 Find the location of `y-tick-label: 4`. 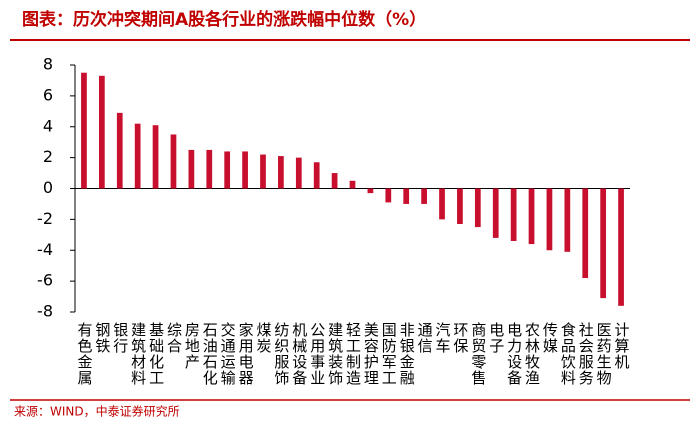

y-tick-label: 4 is located at coordinates (48, 125).